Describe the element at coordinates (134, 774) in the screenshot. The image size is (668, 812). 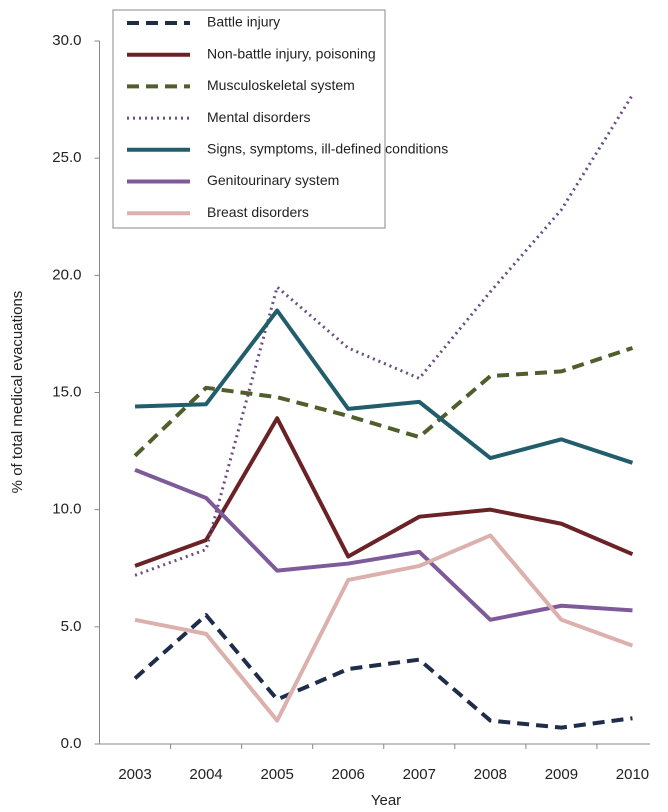
I see `x-tick-label: 2003` at that location.